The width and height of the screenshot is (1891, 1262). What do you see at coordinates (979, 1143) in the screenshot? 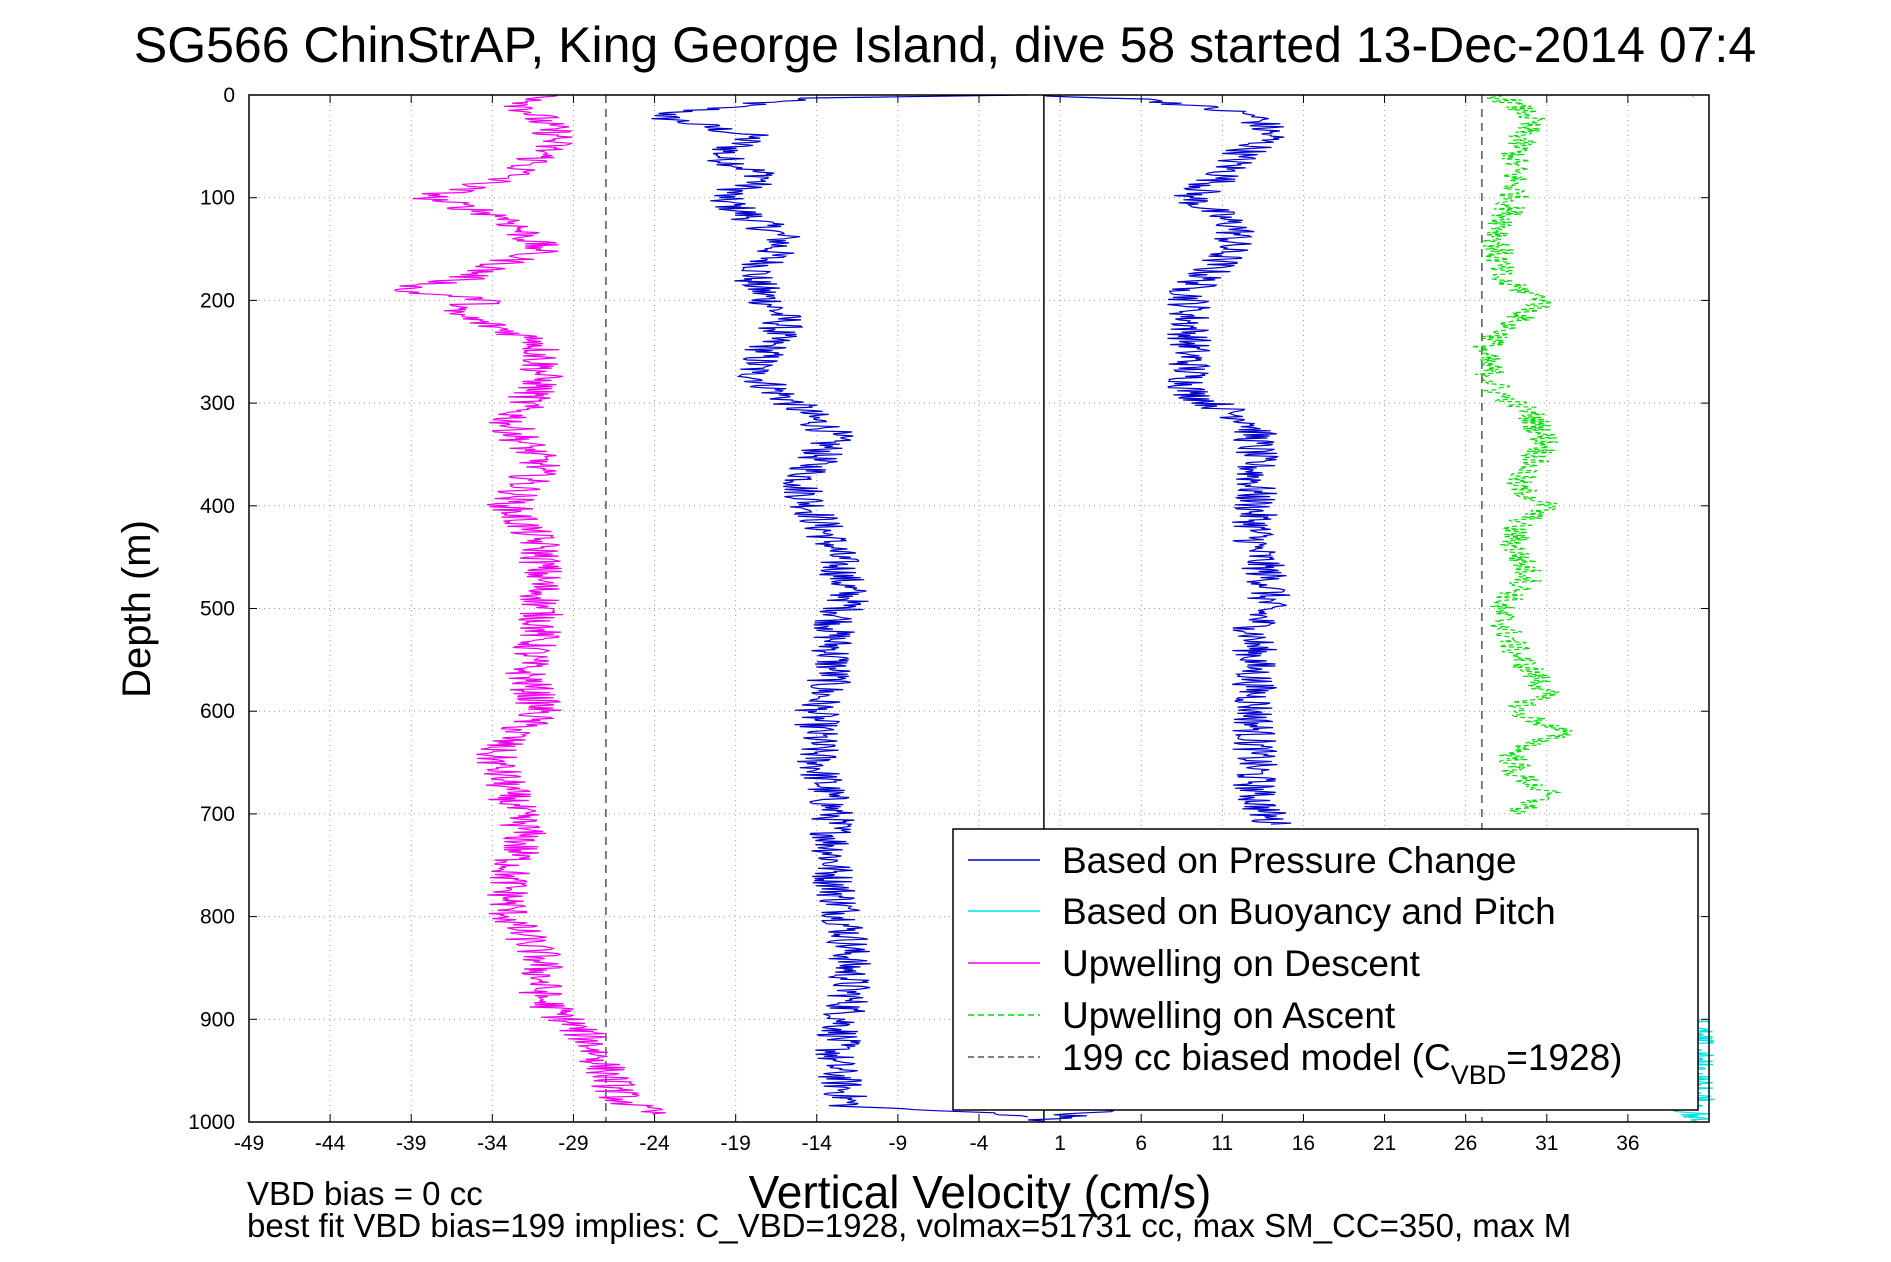
I see `x-tick-label: -4` at bounding box center [979, 1143].